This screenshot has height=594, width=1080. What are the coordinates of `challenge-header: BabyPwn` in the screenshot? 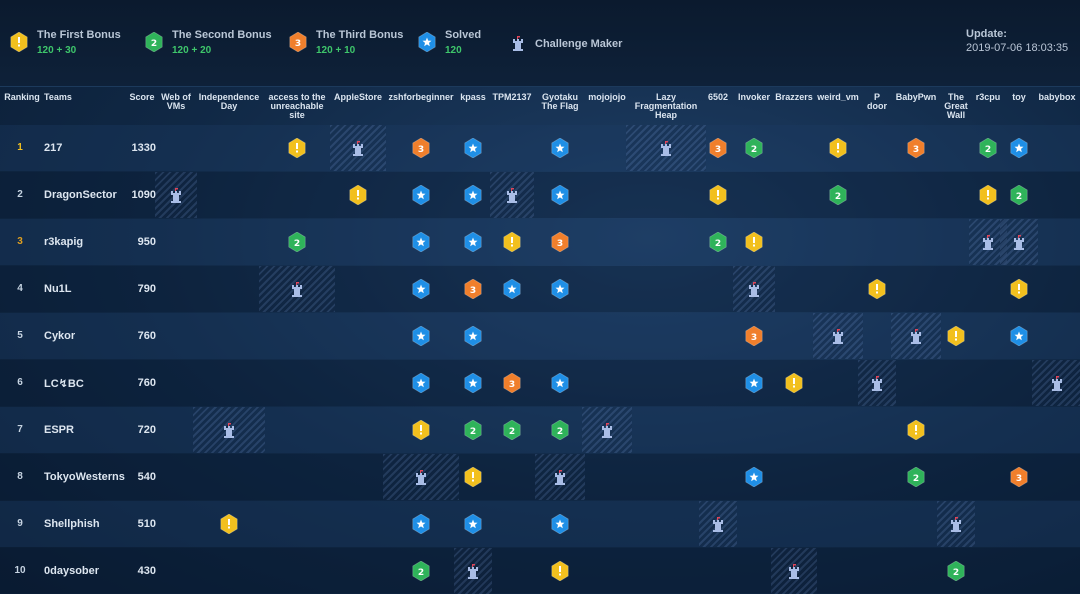 It's located at (916, 97).